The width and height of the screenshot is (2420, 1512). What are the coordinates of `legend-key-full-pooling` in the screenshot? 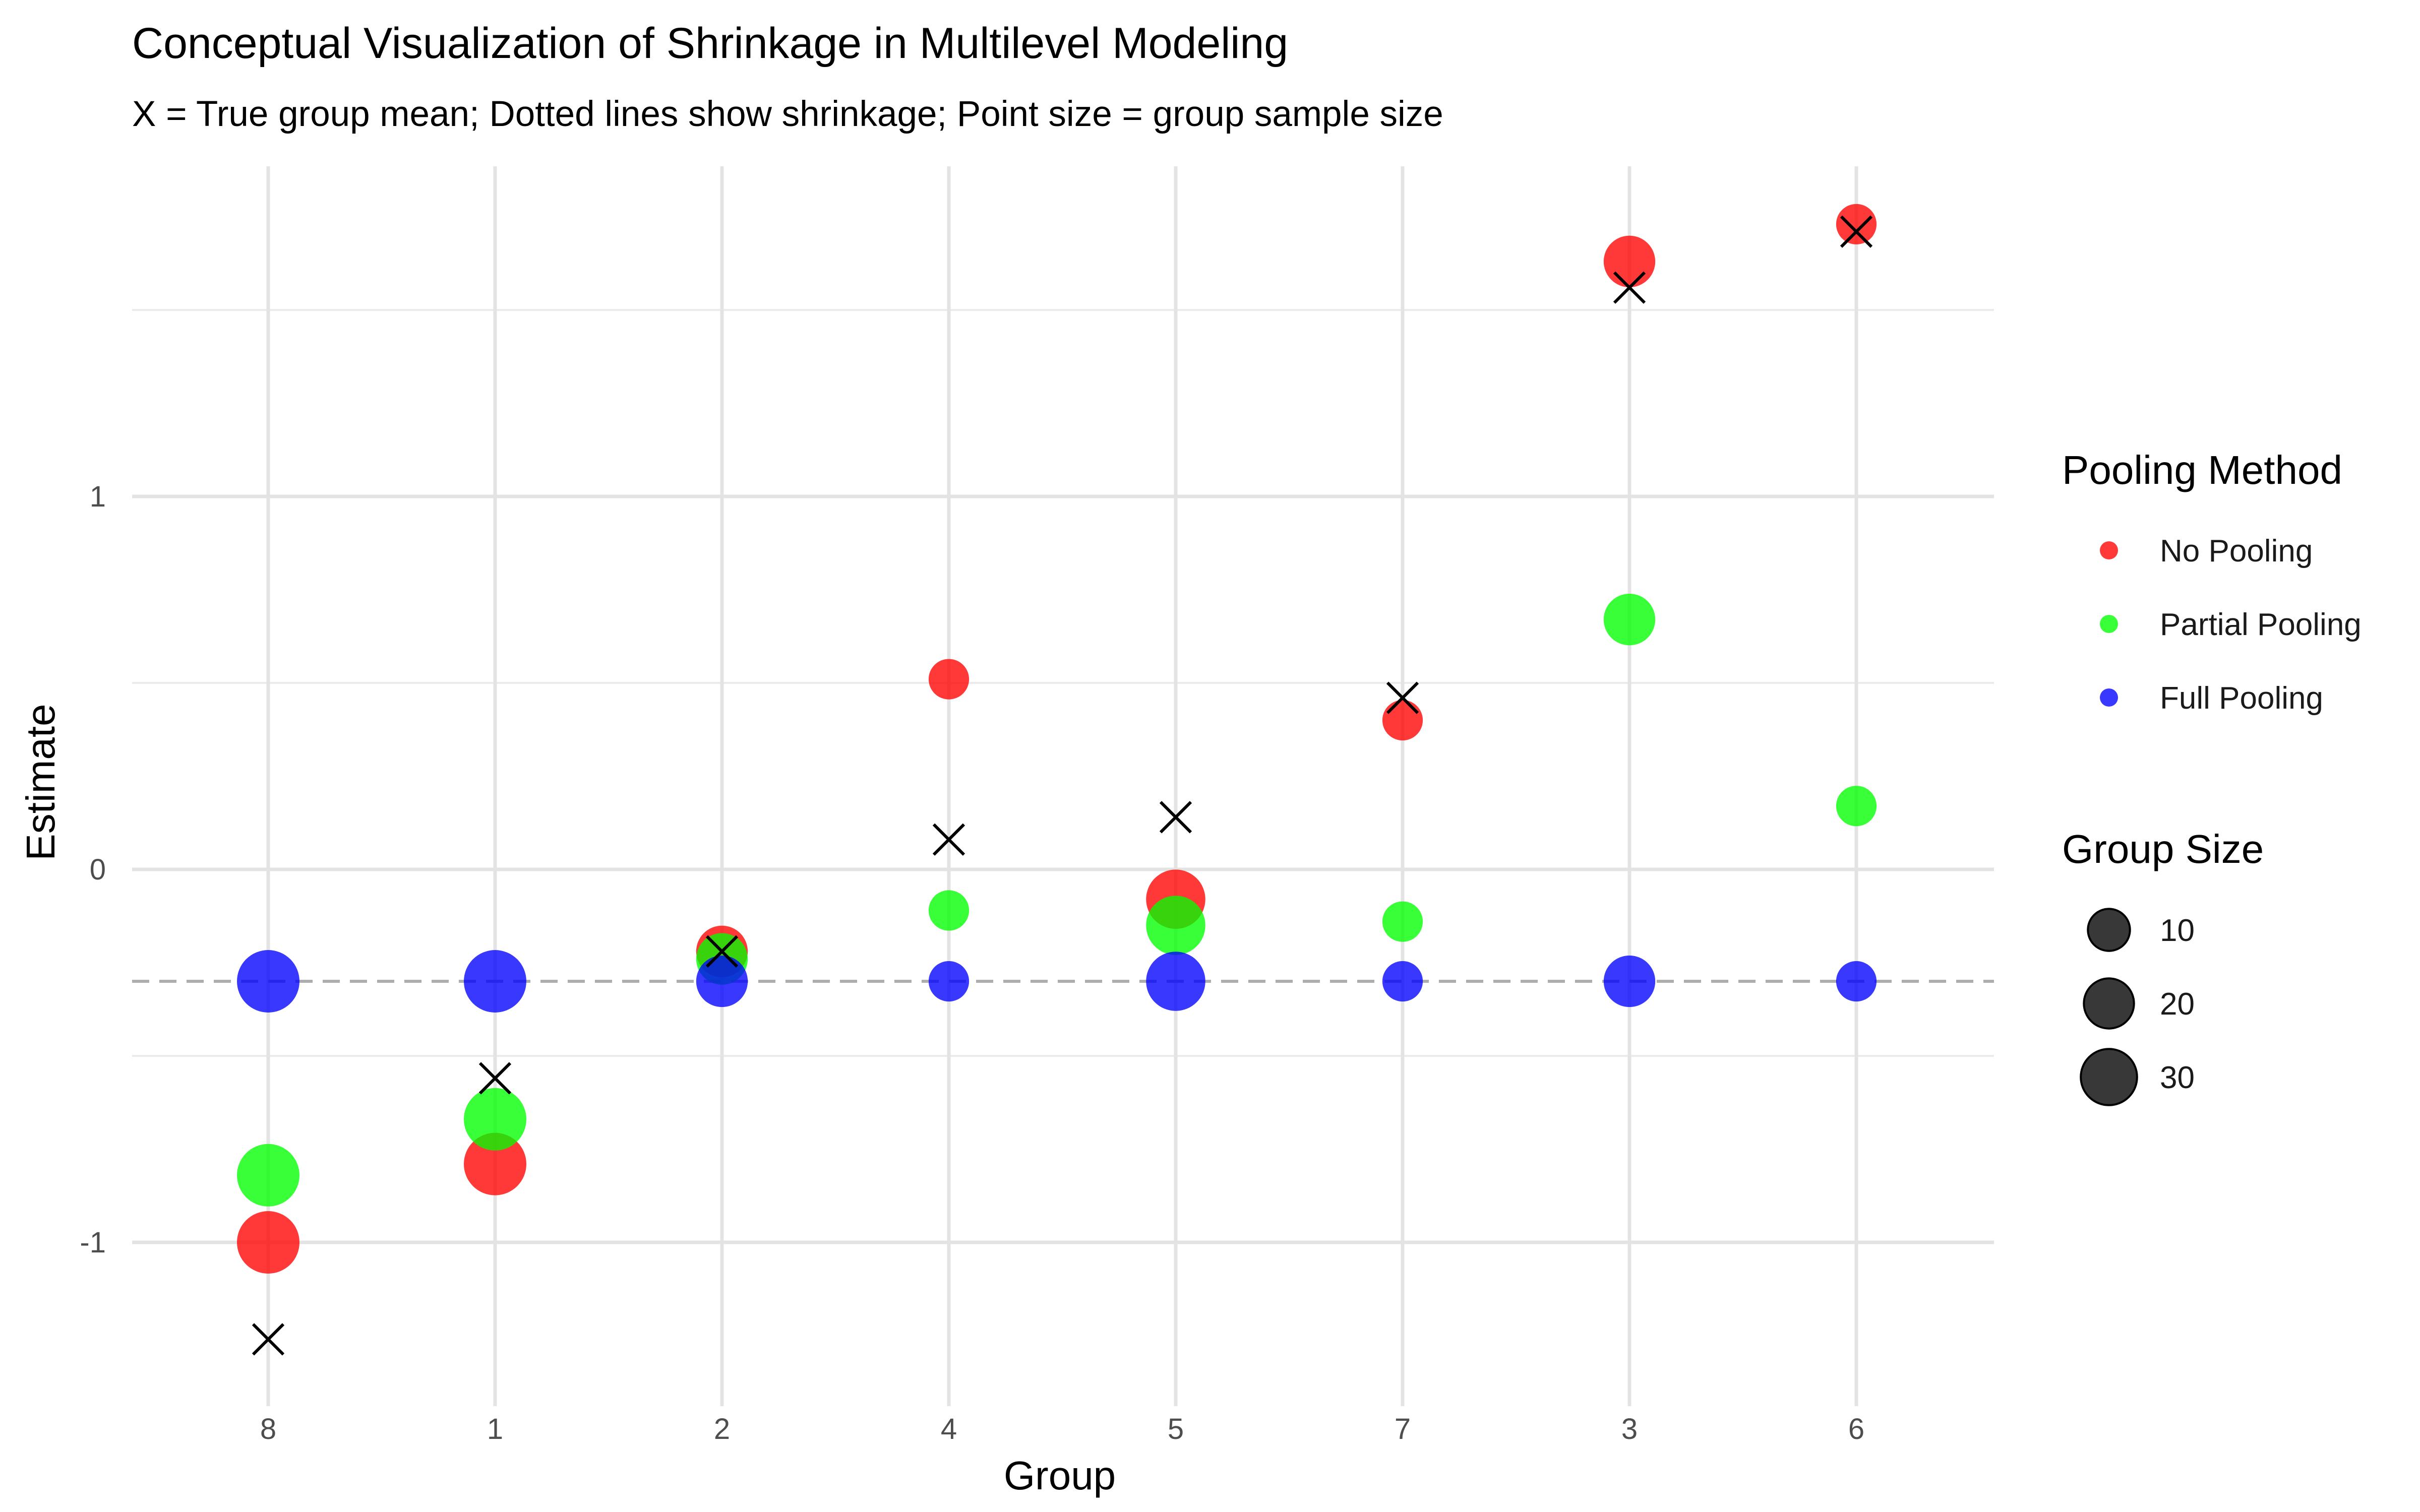 It's located at (2109, 698).